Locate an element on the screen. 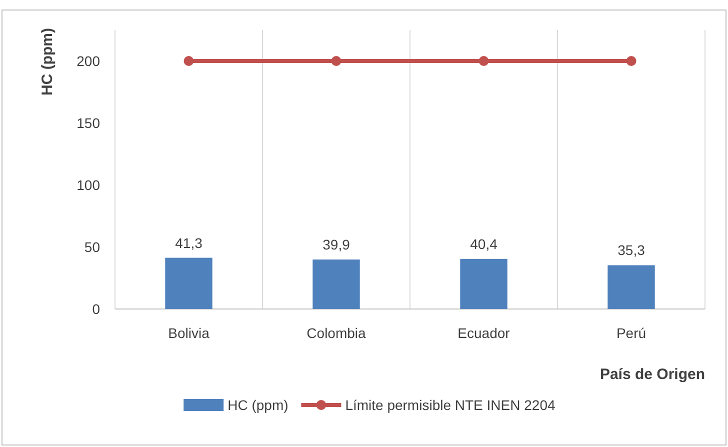 The image size is (728, 447). x-tick-label: Colombia is located at coordinates (336, 333).